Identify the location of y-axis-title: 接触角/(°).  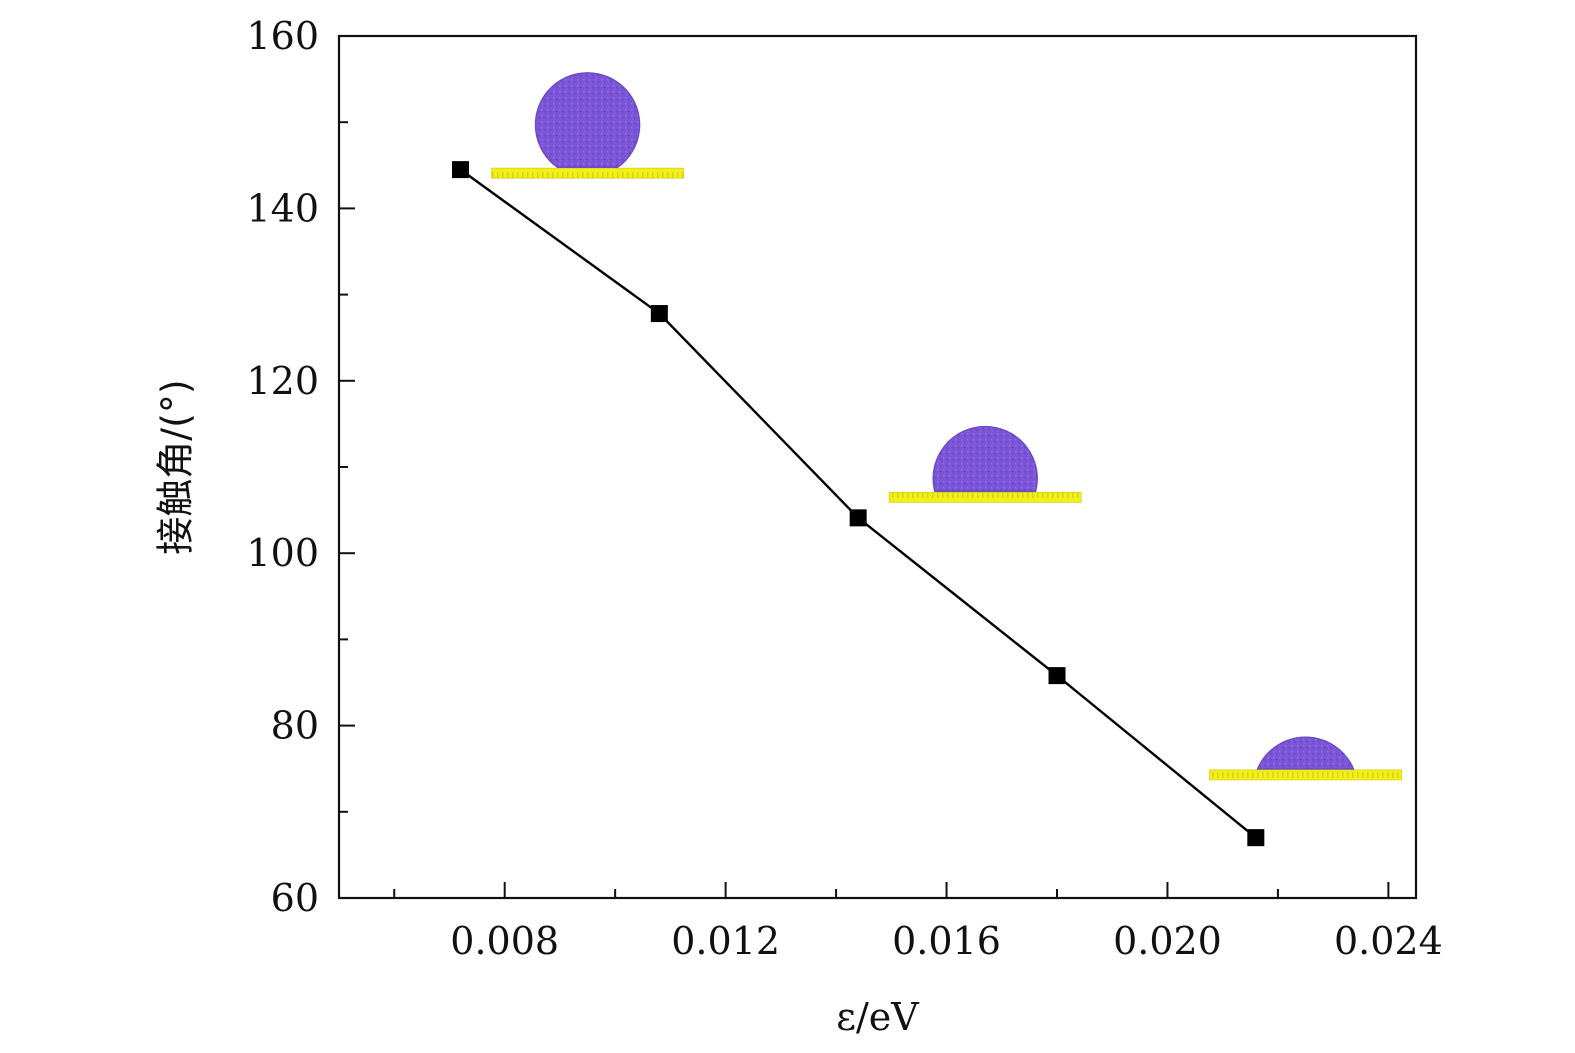
(176, 466).